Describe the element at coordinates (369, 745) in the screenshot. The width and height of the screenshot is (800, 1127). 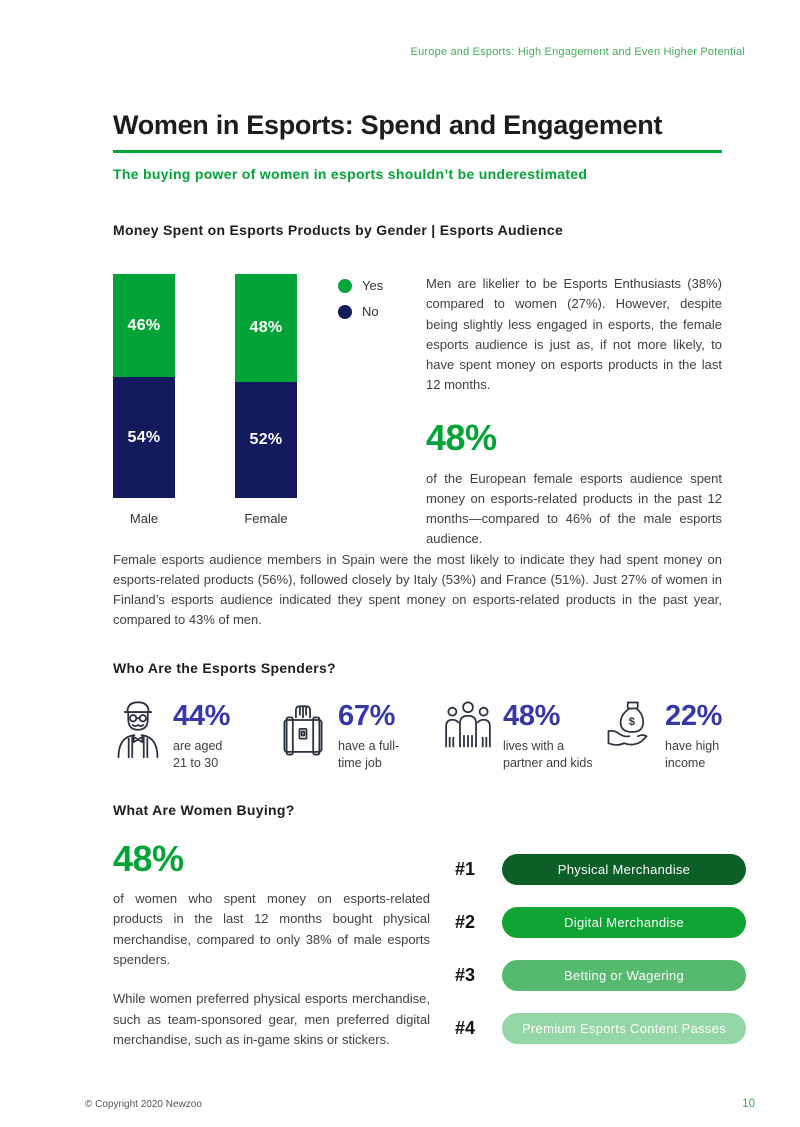
I see `stat-label-line: have a full-` at that location.